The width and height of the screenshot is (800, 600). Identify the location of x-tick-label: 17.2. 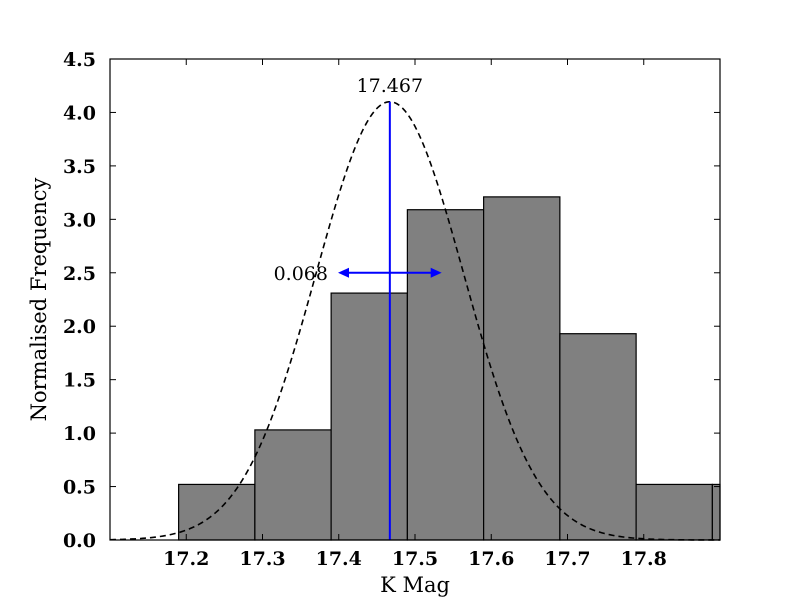
(186, 559).